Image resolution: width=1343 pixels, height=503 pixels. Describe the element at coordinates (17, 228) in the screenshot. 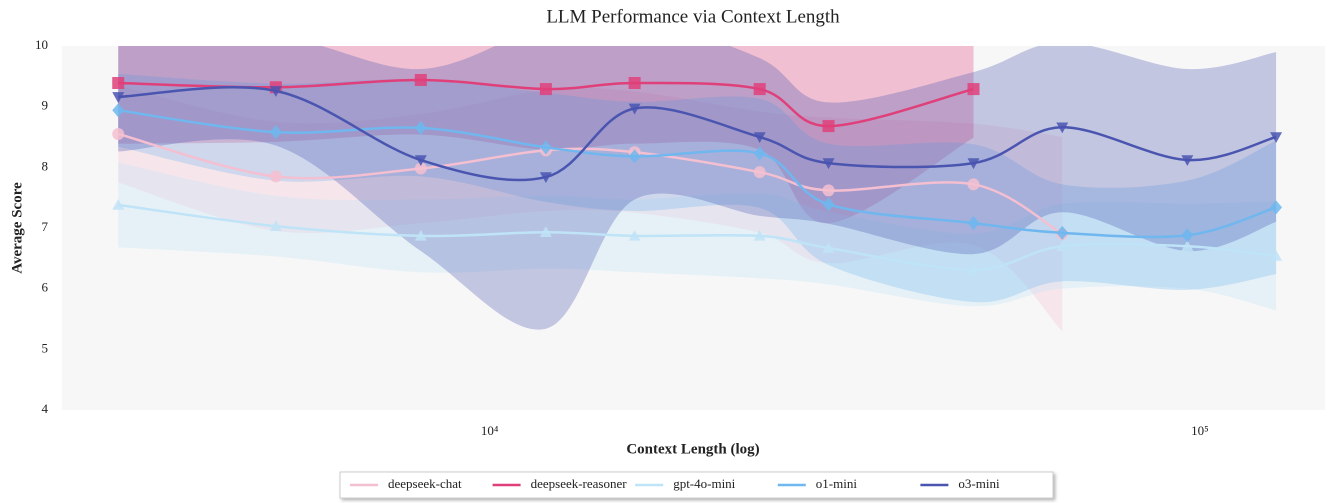

I see `y-axis-label: Average Score` at that location.